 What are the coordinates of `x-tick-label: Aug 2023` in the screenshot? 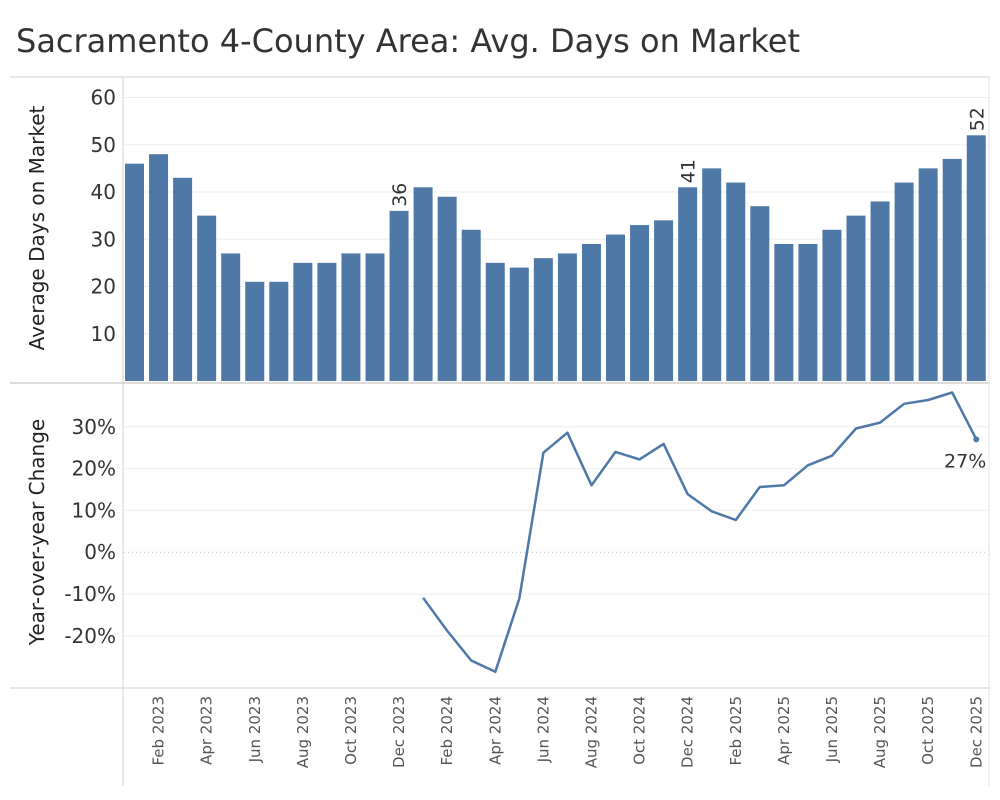 It's located at (303, 732).